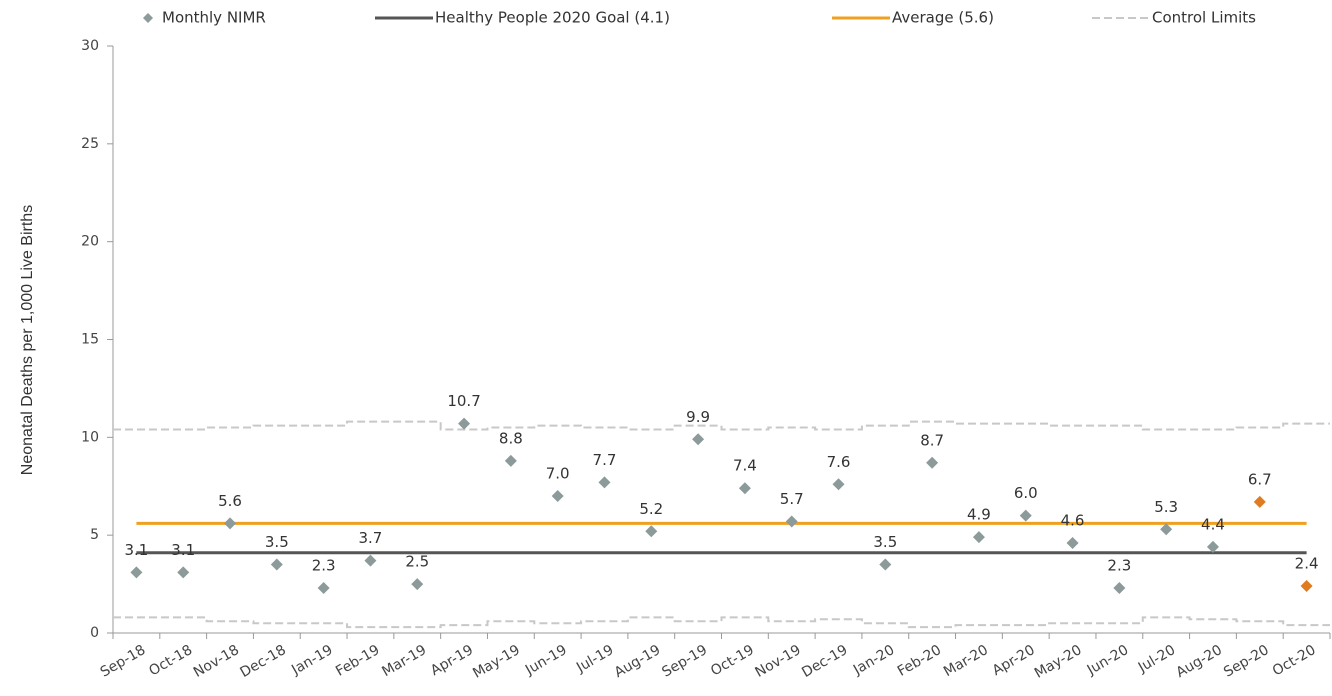 This screenshot has width=1332, height=696. Describe the element at coordinates (27, 340) in the screenshot. I see `y-axis-label: Neonatal Deaths per 1,000 Live Births` at that location.